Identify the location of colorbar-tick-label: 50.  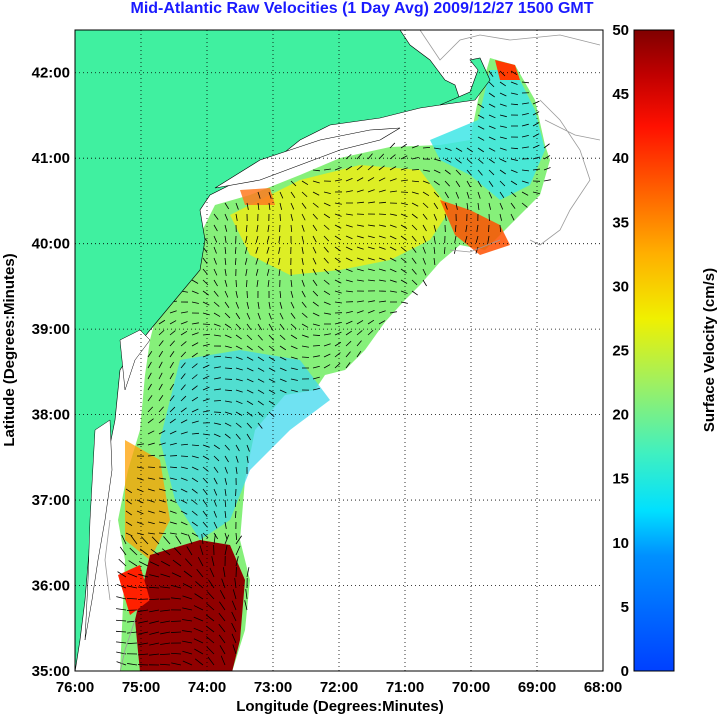
(620, 30).